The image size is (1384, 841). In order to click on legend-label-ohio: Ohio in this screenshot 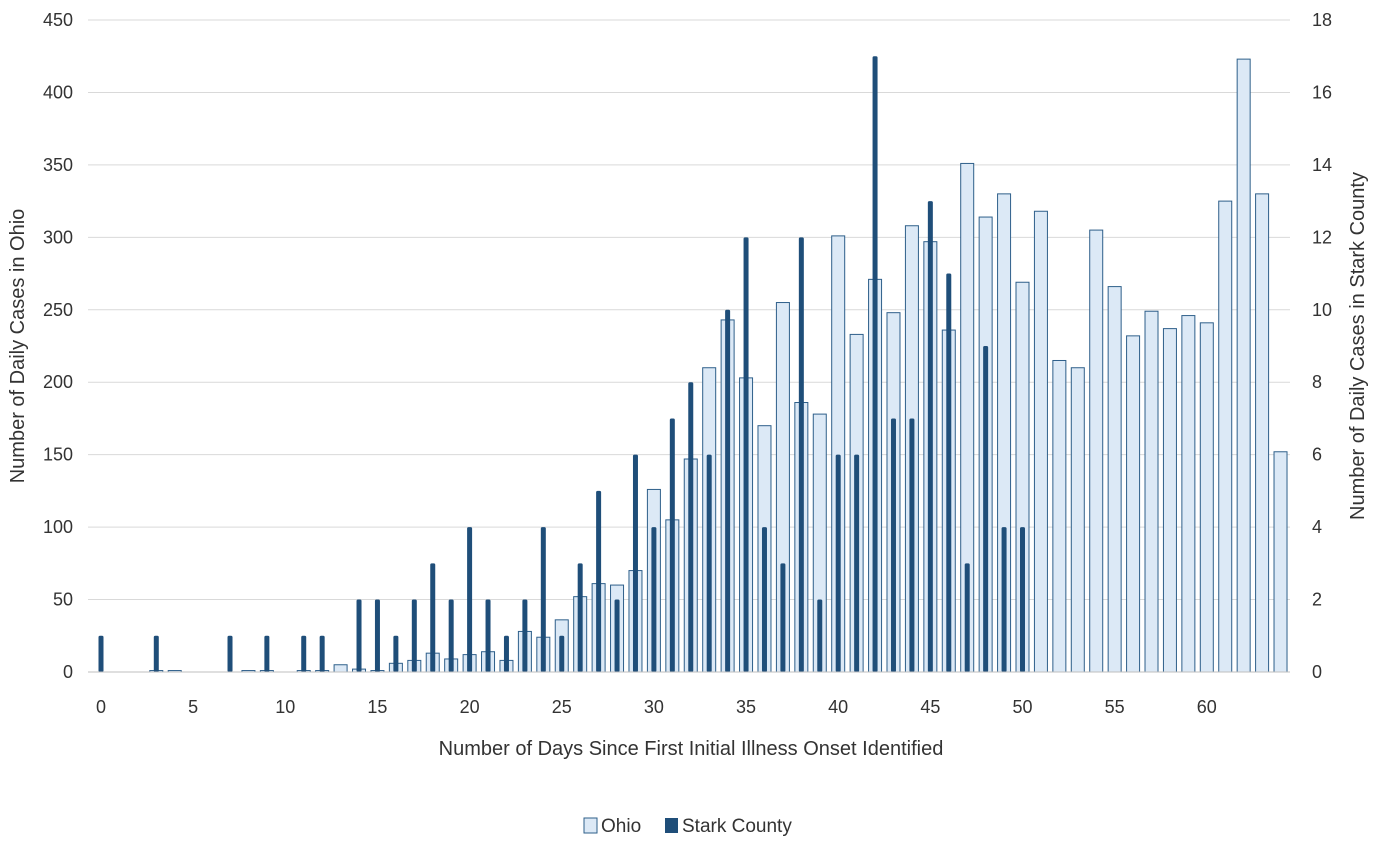, I will do `click(621, 826)`.